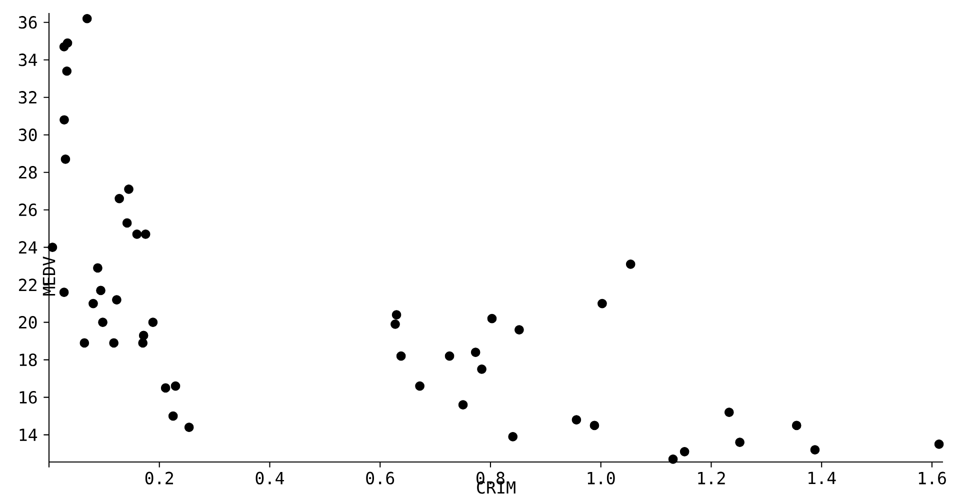 Image resolution: width=960 pixels, height=500 pixels. I want to click on y-tick-label: 18, so click(28, 360).